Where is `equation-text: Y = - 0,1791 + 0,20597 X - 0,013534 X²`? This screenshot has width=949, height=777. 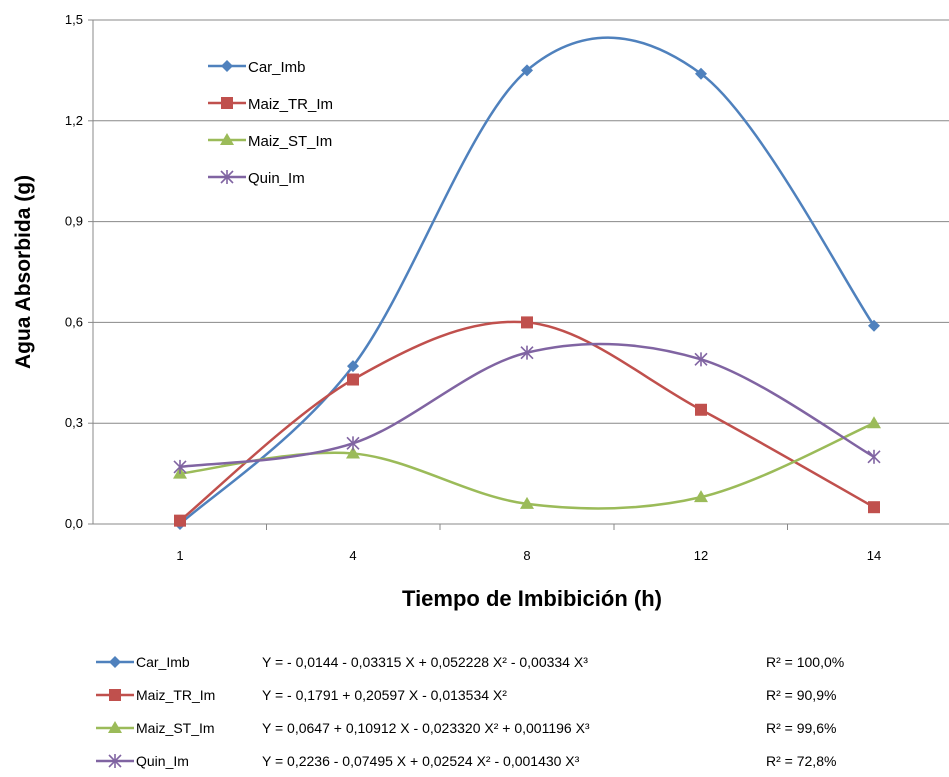 equation-text: Y = - 0,1791 + 0,20597 X - 0,013534 X² is located at coordinates (384, 695).